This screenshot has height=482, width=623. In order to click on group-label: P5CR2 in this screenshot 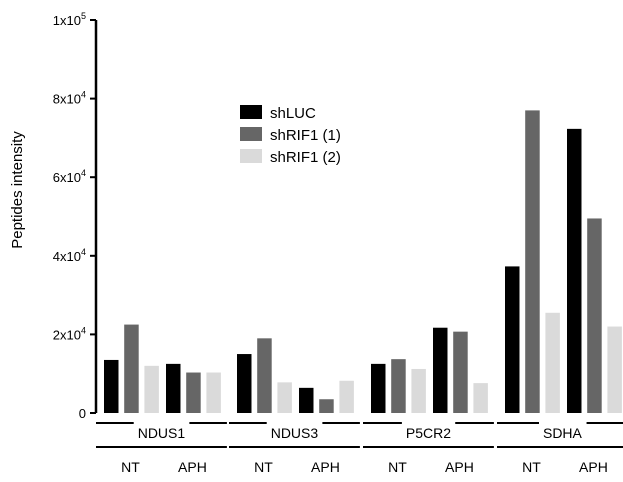, I will do `click(428, 433)`.